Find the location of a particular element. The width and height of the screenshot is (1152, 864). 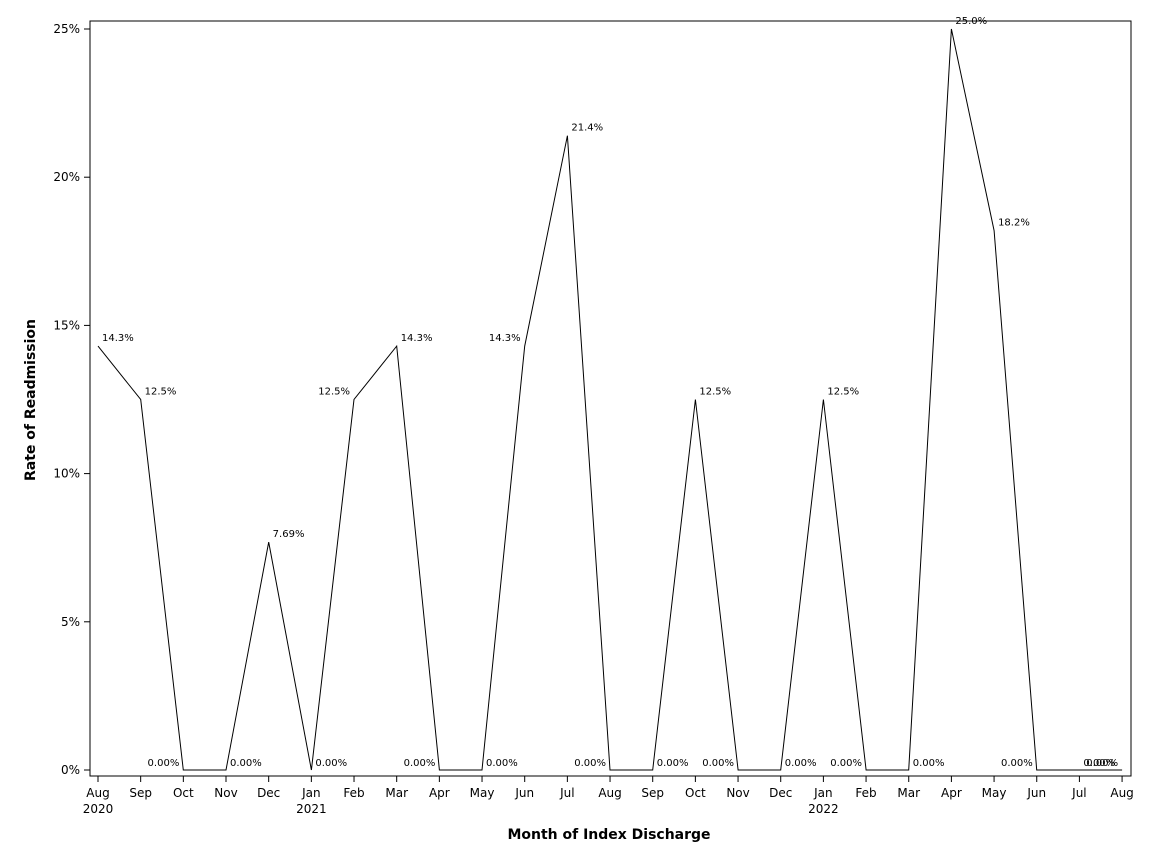

data-label: 18.2% is located at coordinates (1014, 223).